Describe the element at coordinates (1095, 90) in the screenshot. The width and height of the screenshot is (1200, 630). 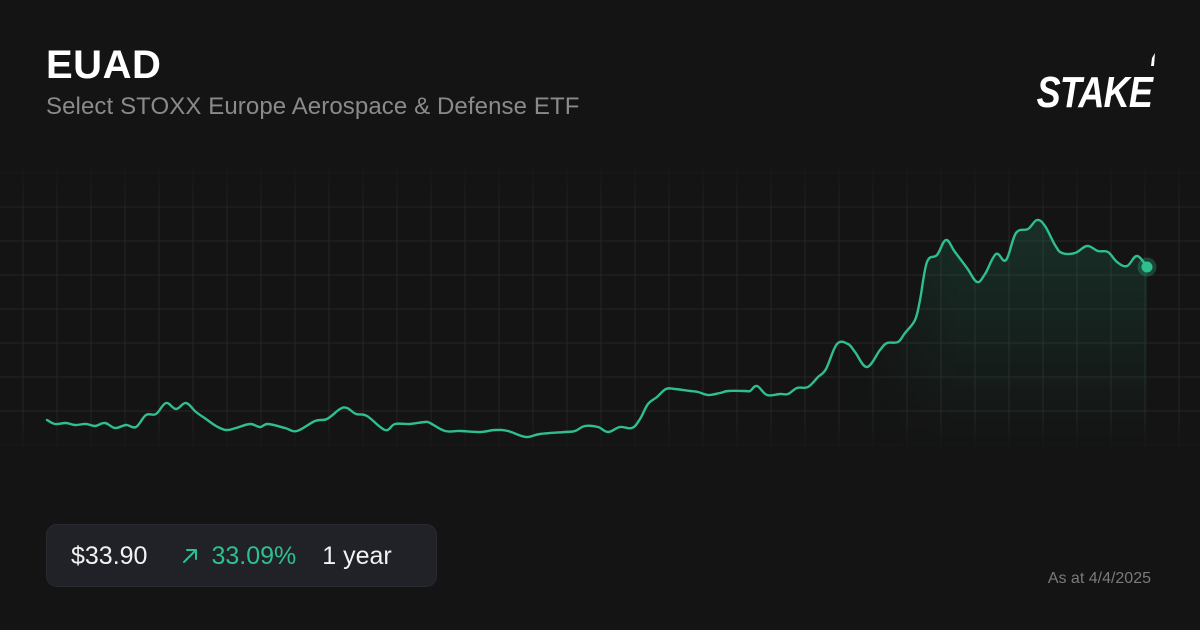
I see `logo-text: STAKE` at that location.